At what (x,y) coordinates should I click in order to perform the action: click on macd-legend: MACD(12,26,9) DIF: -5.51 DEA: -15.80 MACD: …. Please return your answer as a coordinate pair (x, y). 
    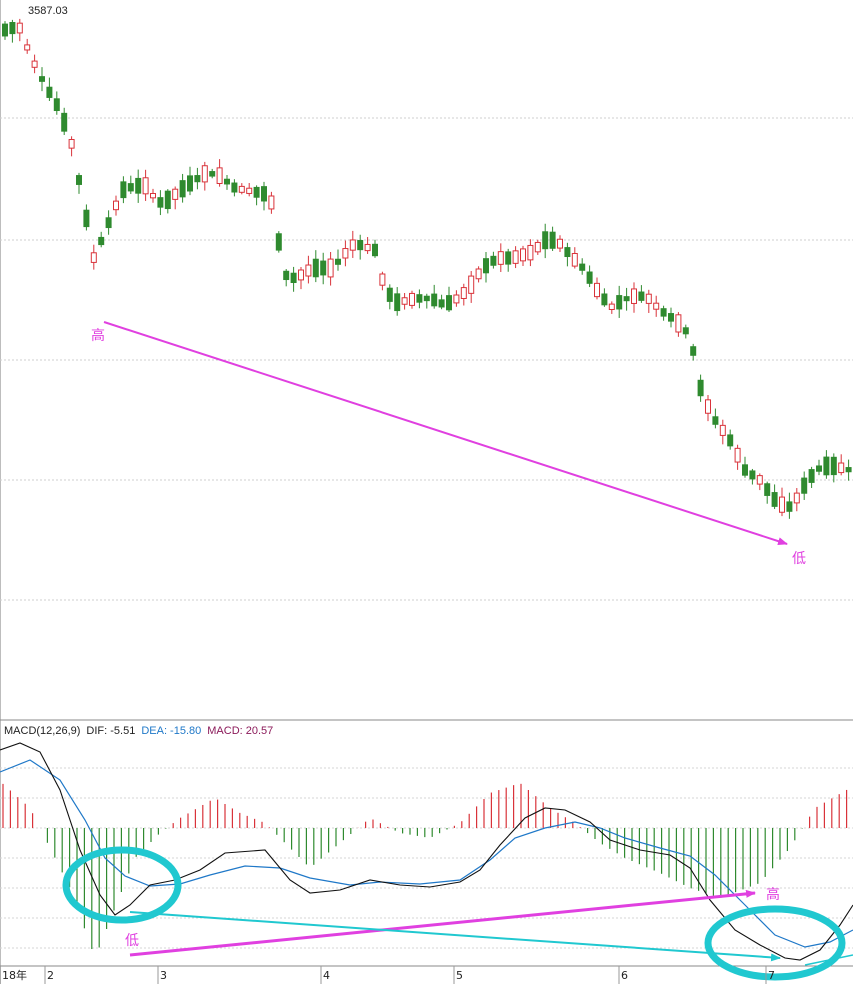
    Looking at the image, I should click on (141, 731).